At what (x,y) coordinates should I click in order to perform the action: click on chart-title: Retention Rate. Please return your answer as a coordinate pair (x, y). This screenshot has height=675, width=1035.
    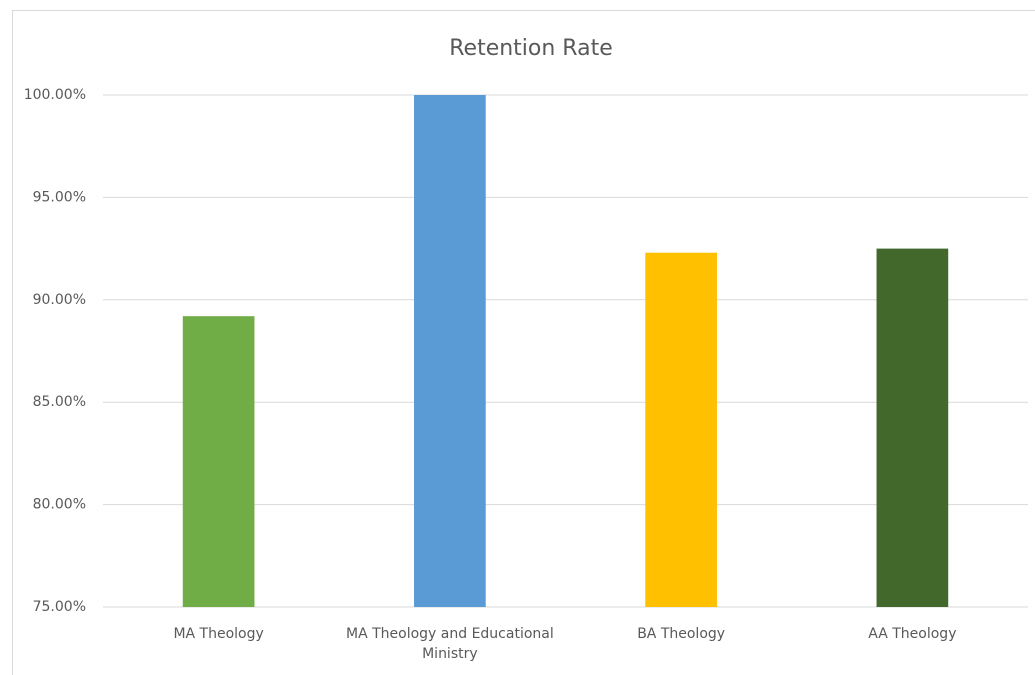
    Looking at the image, I should click on (531, 48).